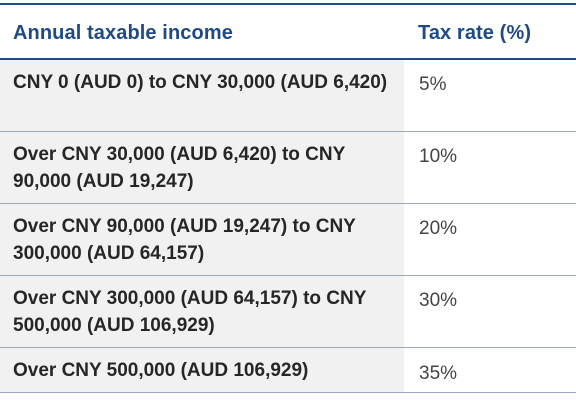 This screenshot has width=576, height=404. What do you see at coordinates (123, 33) in the screenshot?
I see `header-annual-taxable-income: Annual taxable income` at bounding box center [123, 33].